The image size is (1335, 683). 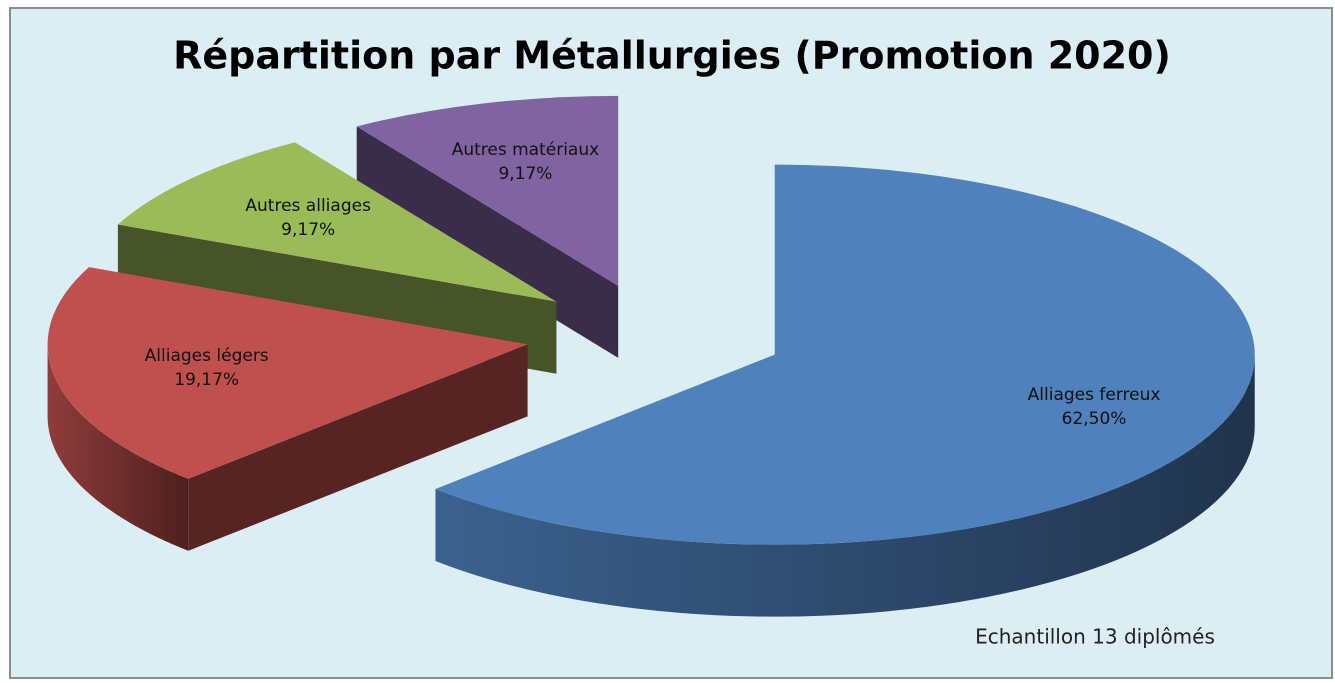 I want to click on slice-side, so click(x=358, y=447).